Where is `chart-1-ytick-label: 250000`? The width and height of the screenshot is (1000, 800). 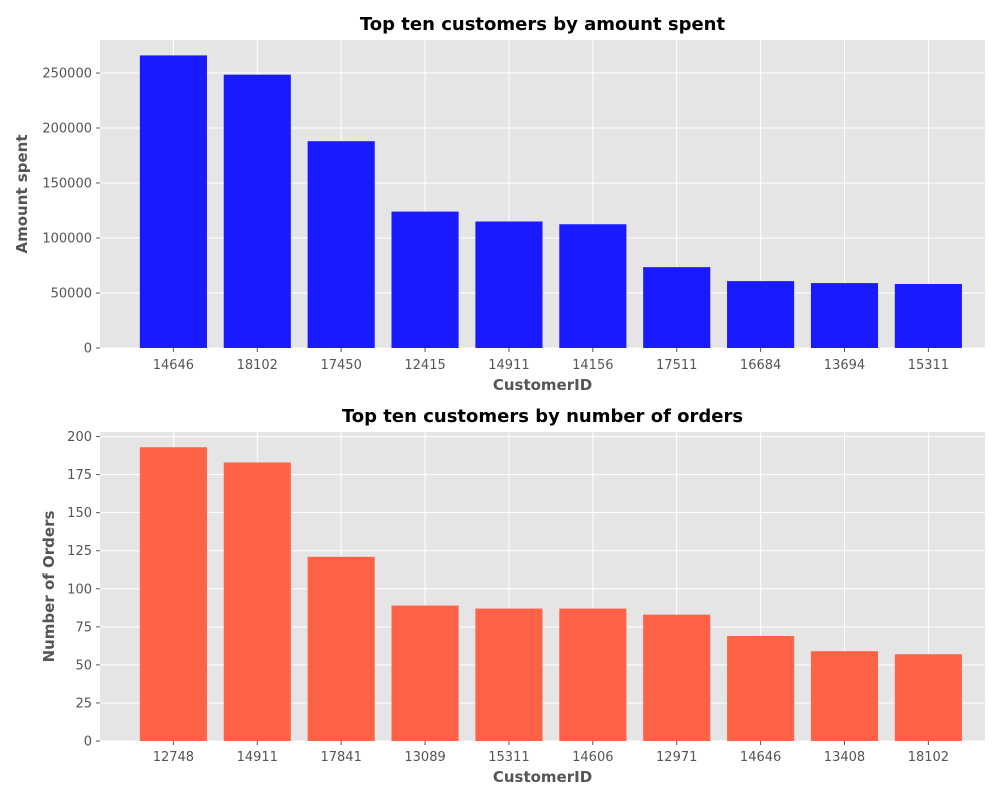 chart-1-ytick-label: 250000 is located at coordinates (67, 74).